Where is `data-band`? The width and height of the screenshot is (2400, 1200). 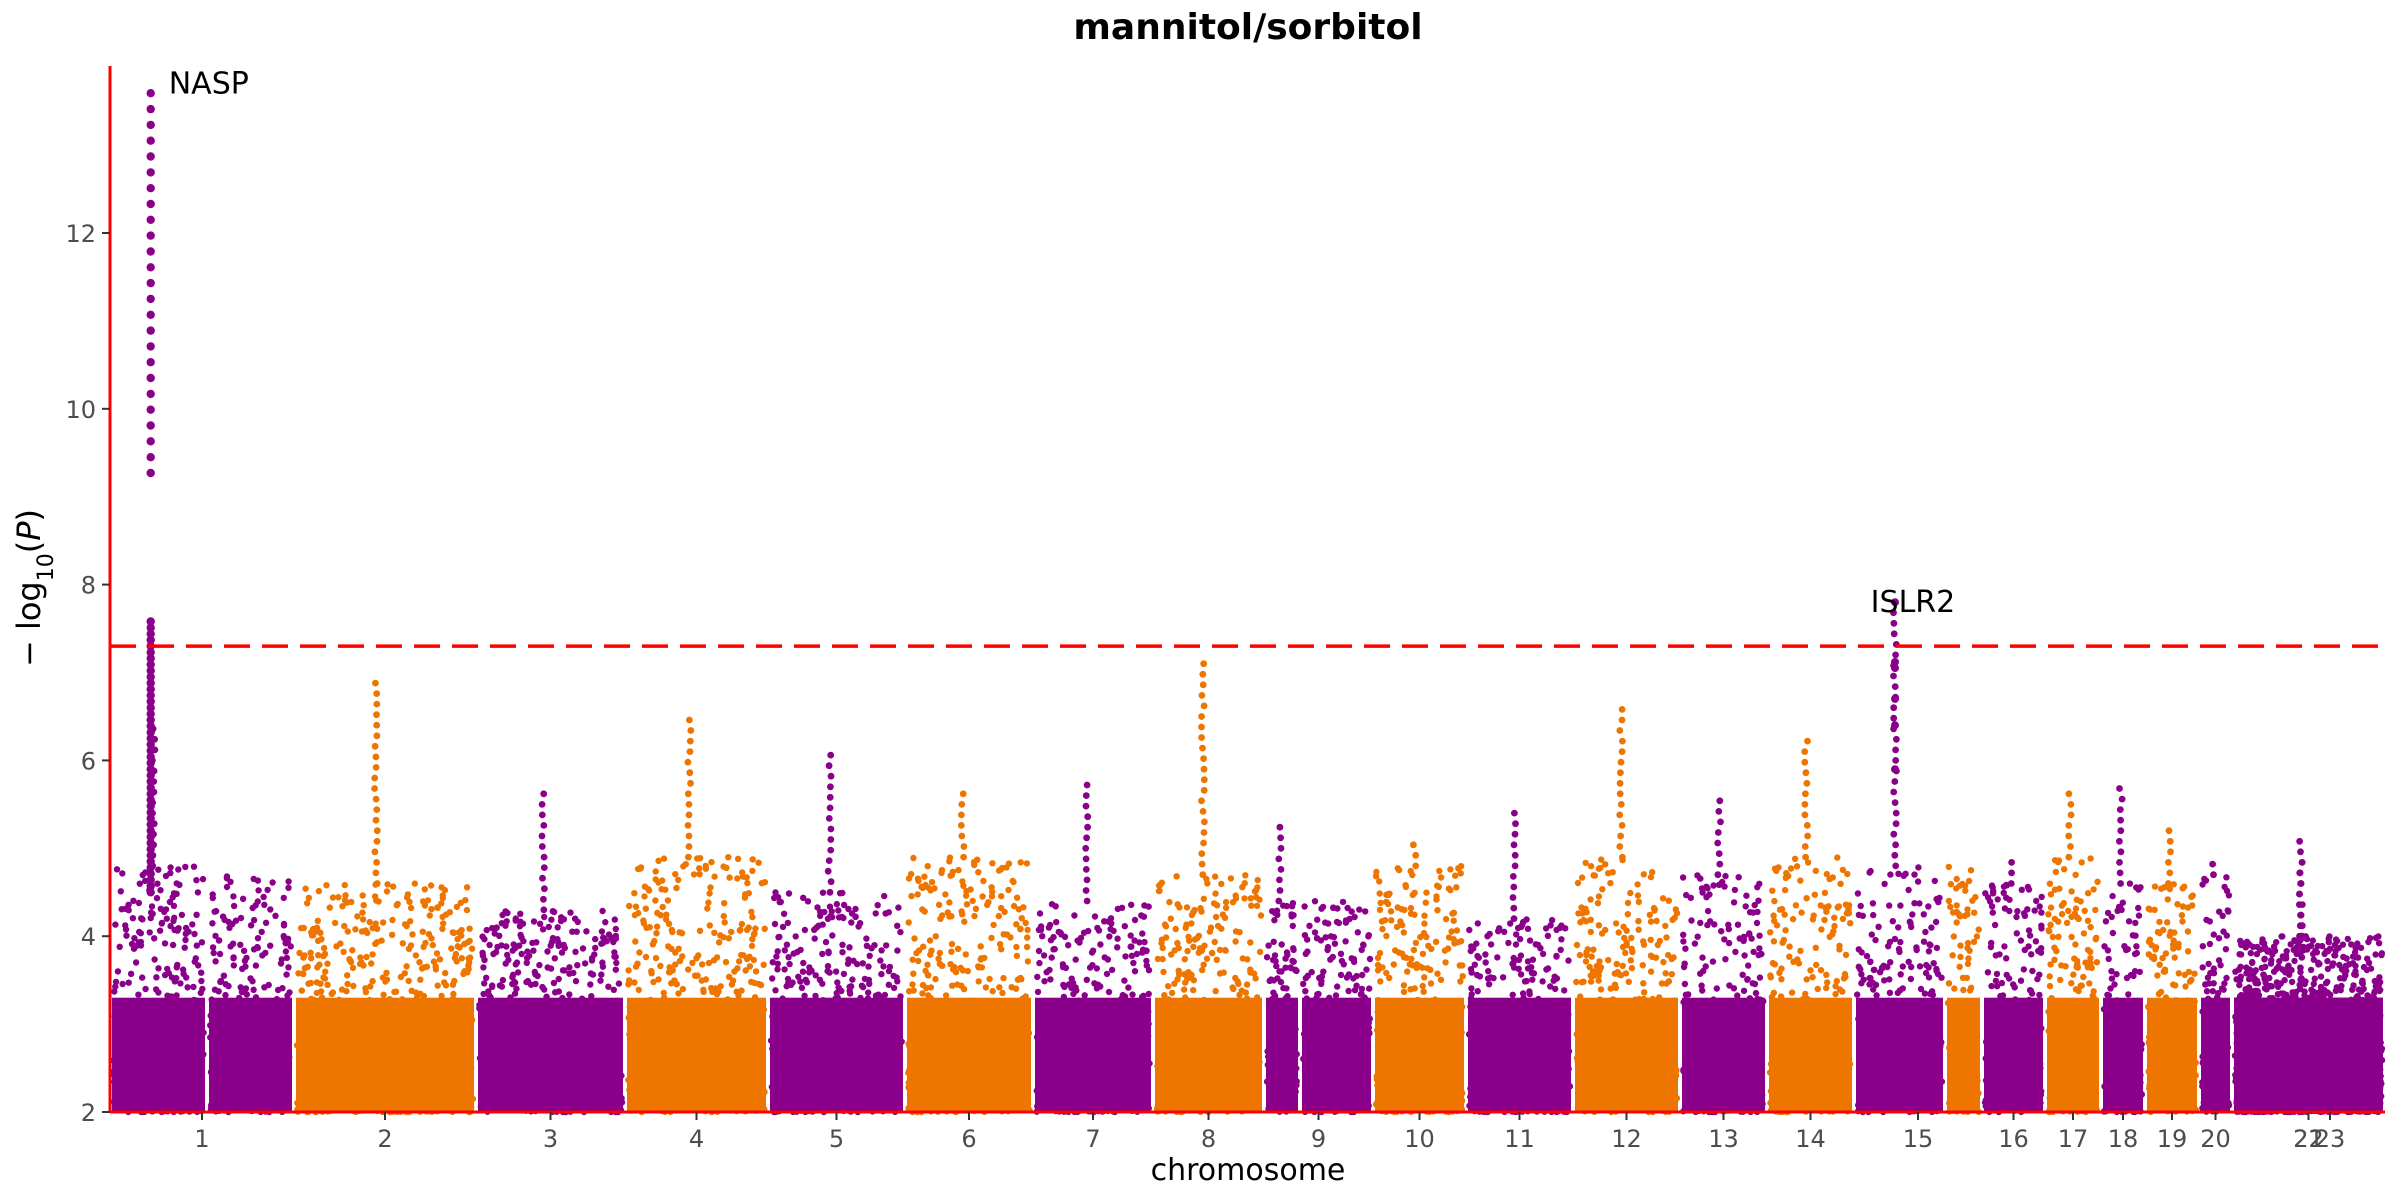 data-band is located at coordinates (158, 1054).